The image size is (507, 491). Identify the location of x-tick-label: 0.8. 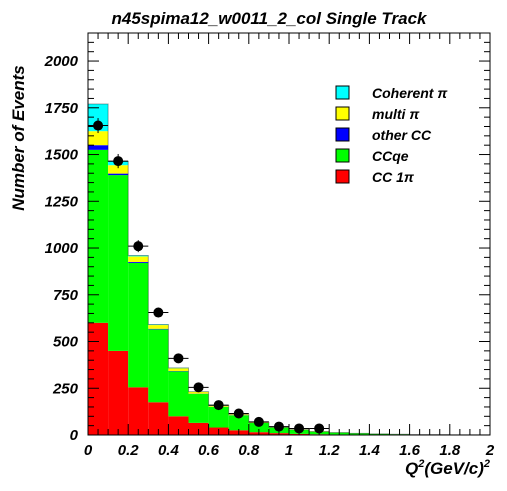
(249, 450).